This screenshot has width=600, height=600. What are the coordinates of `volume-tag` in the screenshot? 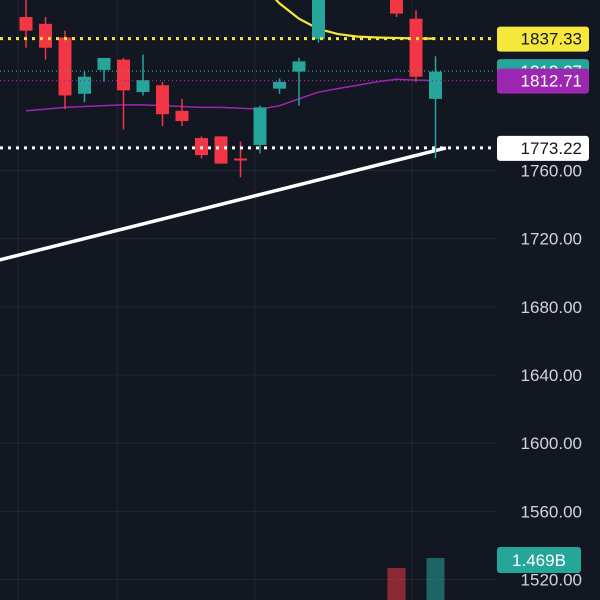 It's located at (539, 560).